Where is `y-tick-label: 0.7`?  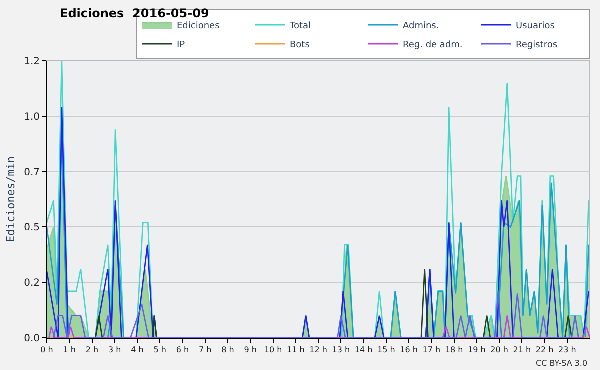 y-tick-label: 0.7 is located at coordinates (32, 172).